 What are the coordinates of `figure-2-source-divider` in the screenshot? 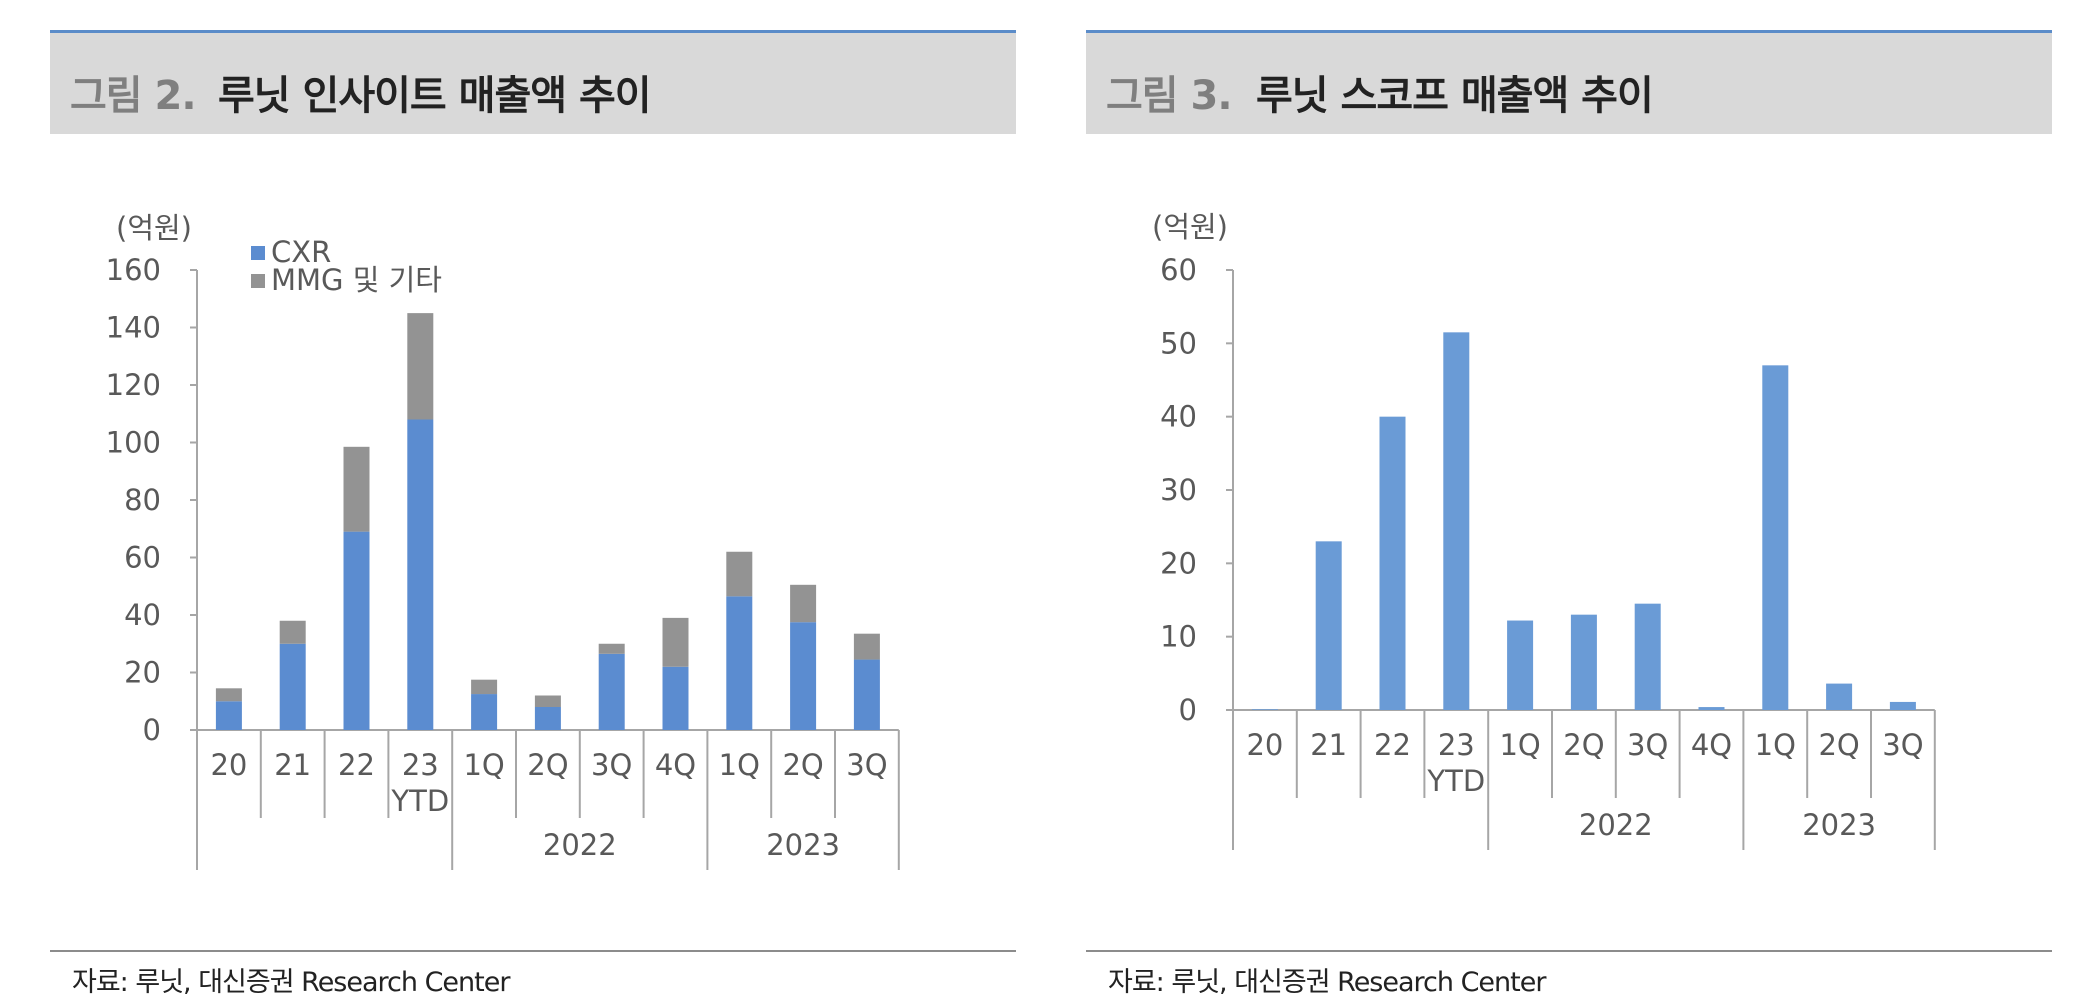 It's located at (533, 951).